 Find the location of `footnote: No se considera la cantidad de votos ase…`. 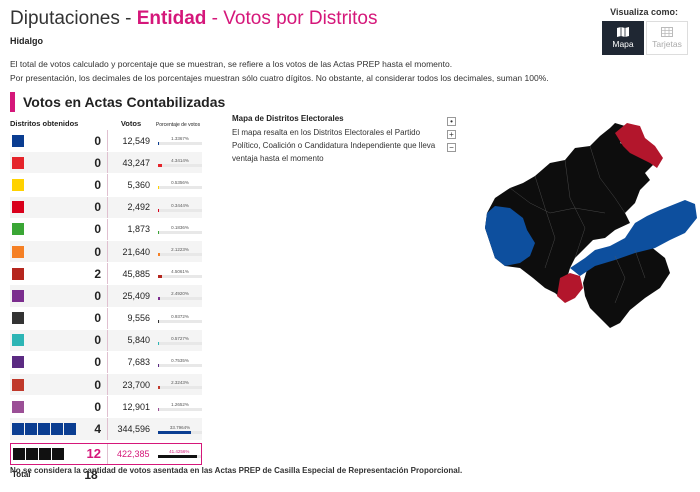

footnote: No se considera la cantidad de votos ase… is located at coordinates (236, 470).